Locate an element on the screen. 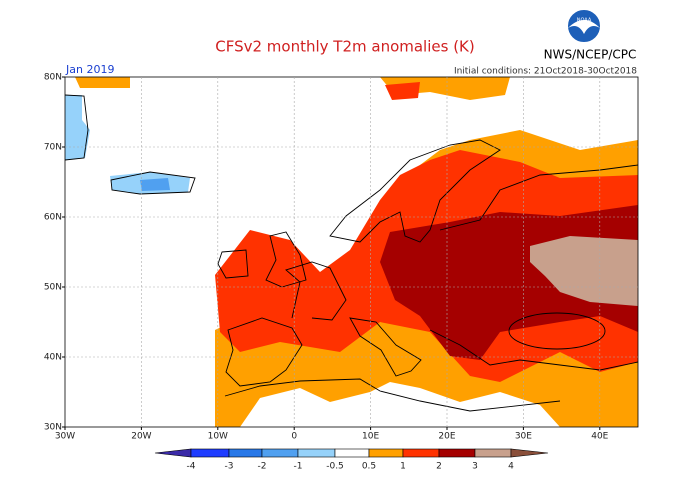 The height and width of the screenshot is (489, 700). anomaly-north-west is located at coordinates (102, 82).